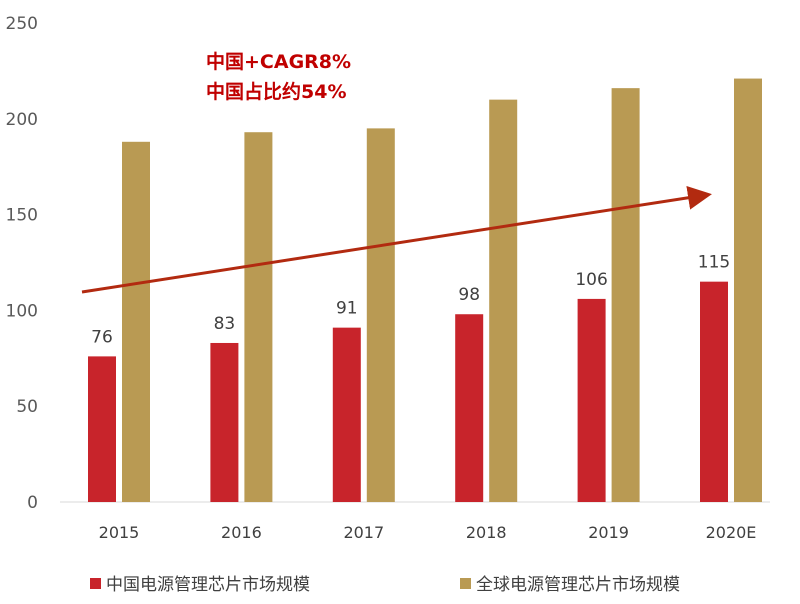  What do you see at coordinates (469, 408) in the screenshot?
I see `bar-china-2018` at bounding box center [469, 408].